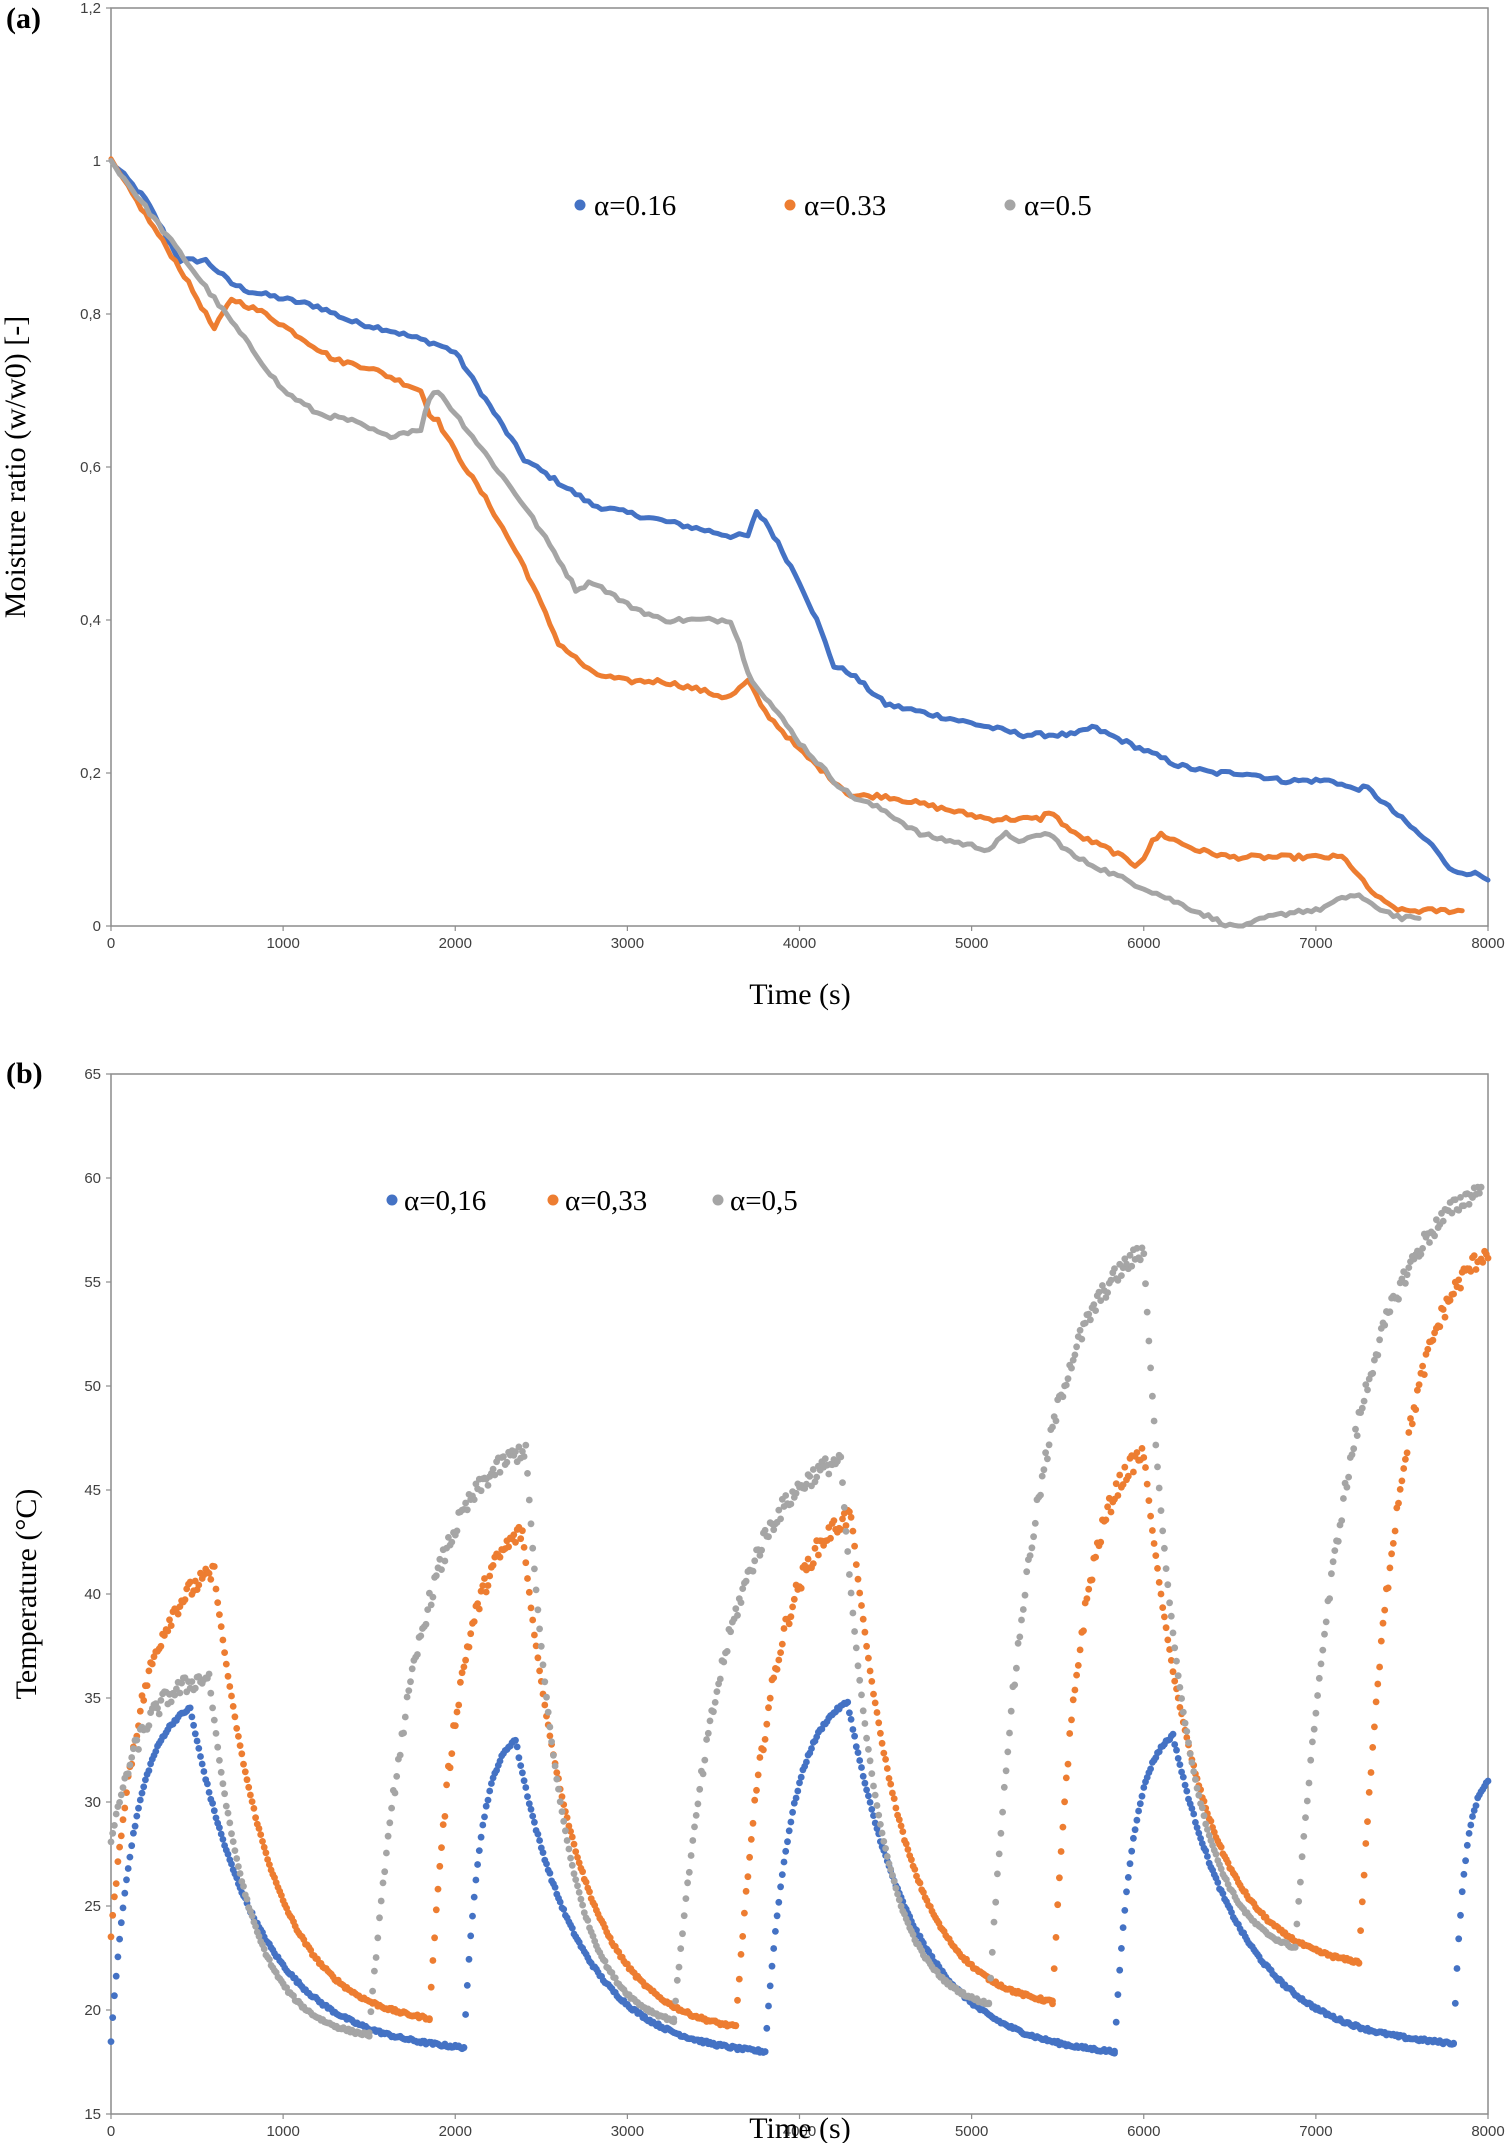 The image size is (1512, 2143). What do you see at coordinates (799, 994) in the screenshot?
I see `panel-a-x-axis-title: Time (s)` at bounding box center [799, 994].